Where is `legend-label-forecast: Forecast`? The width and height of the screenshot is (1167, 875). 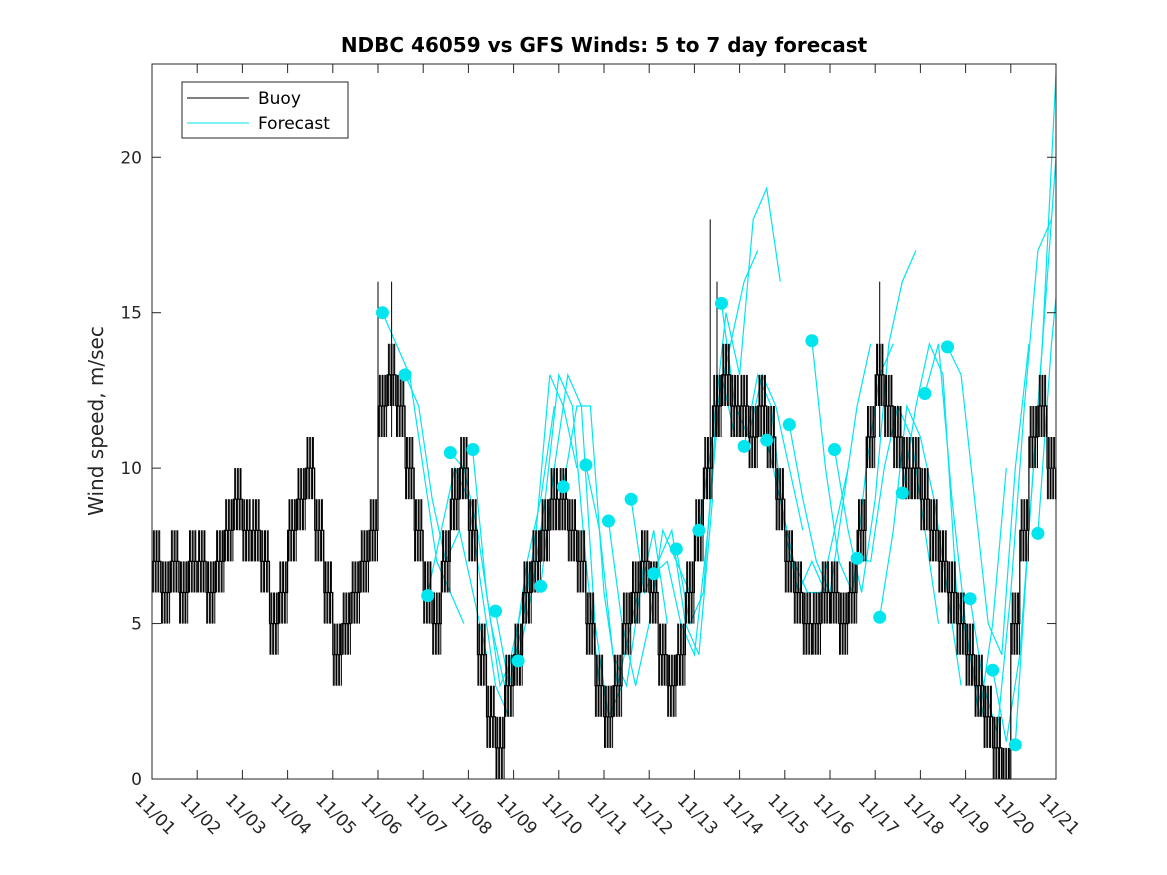
legend-label-forecast: Forecast is located at coordinates (294, 124).